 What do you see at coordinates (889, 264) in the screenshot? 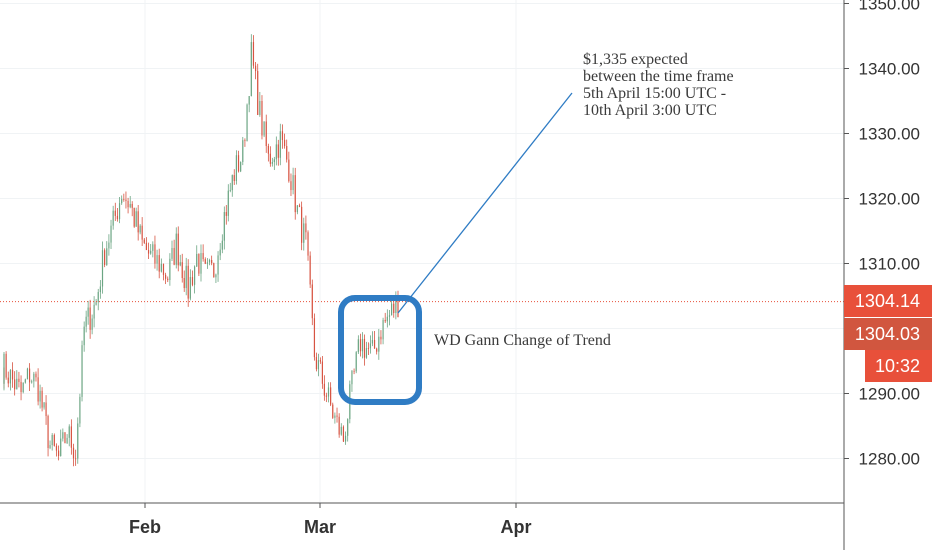
I see `y-tick-label: 1310.00` at bounding box center [889, 264].